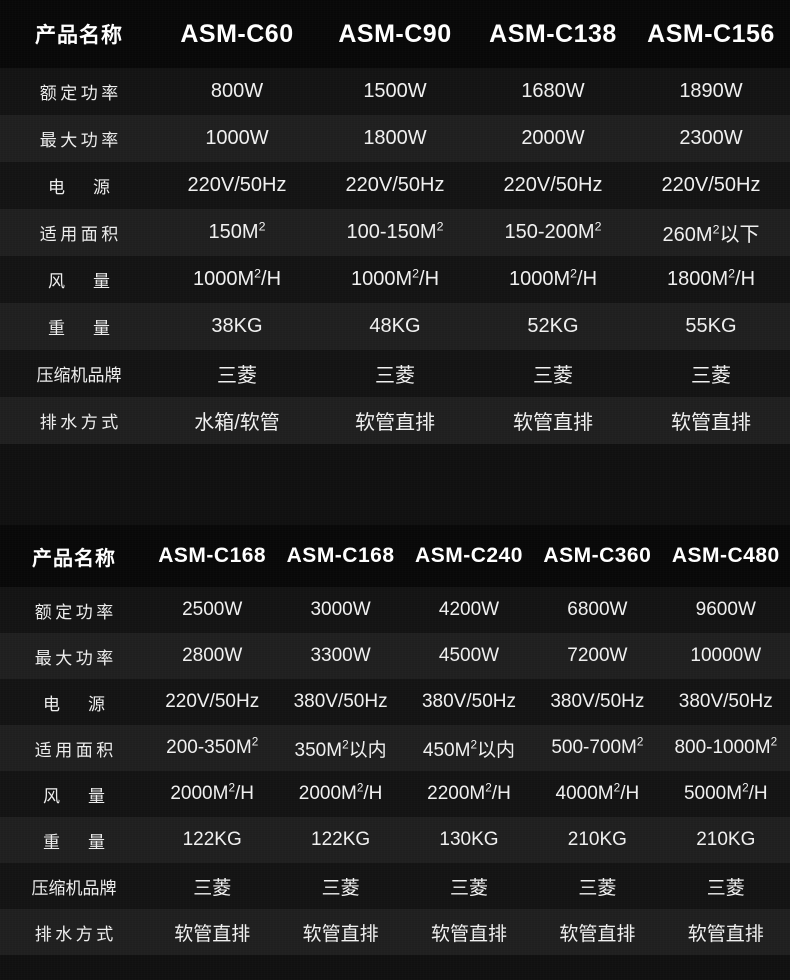  What do you see at coordinates (597, 792) in the screenshot?
I see `cell-value: 4000M2/H` at bounding box center [597, 792].